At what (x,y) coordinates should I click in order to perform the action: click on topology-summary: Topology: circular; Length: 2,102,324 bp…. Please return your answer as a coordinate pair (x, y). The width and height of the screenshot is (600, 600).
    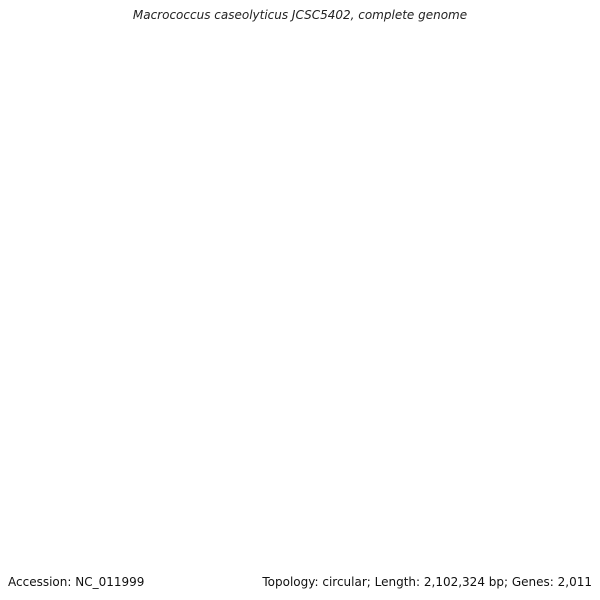
    Looking at the image, I should click on (427, 582).